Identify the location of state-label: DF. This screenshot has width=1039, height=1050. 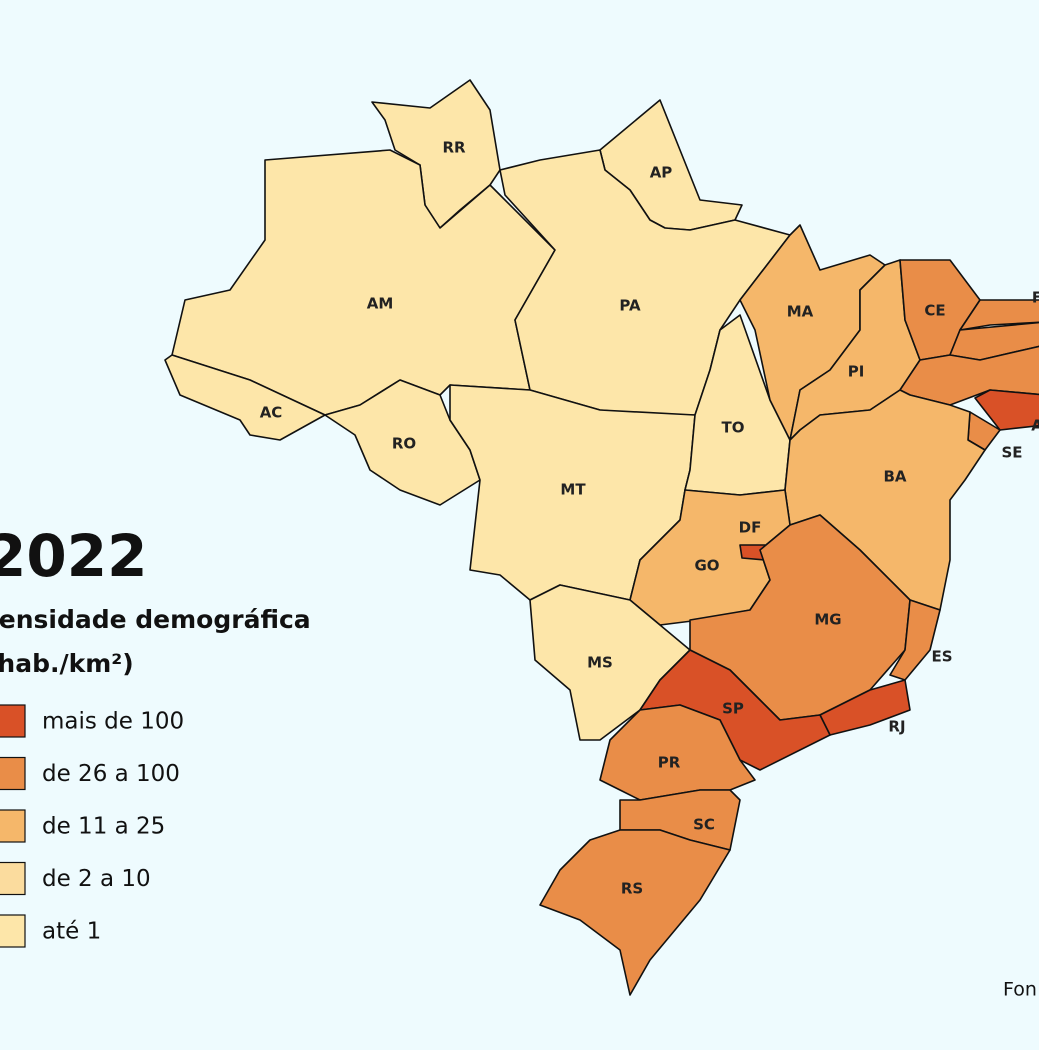
(750, 528).